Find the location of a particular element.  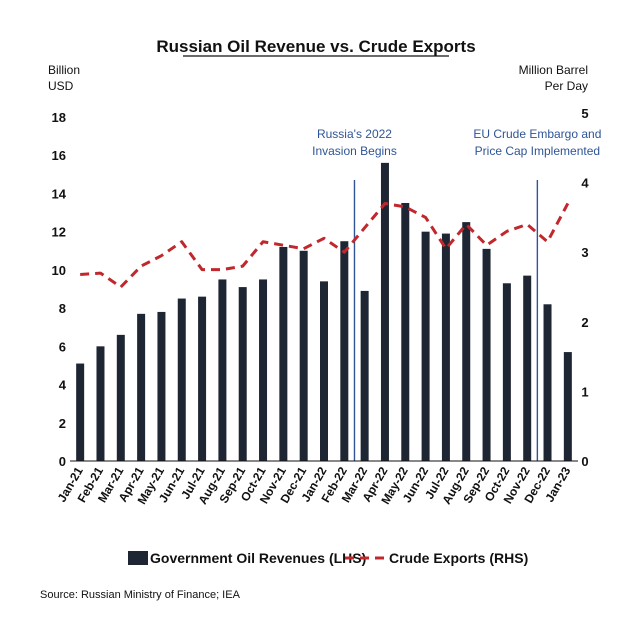

chart-title: Russian Oil Revenue vs. Crude Exports is located at coordinates (315, 46).